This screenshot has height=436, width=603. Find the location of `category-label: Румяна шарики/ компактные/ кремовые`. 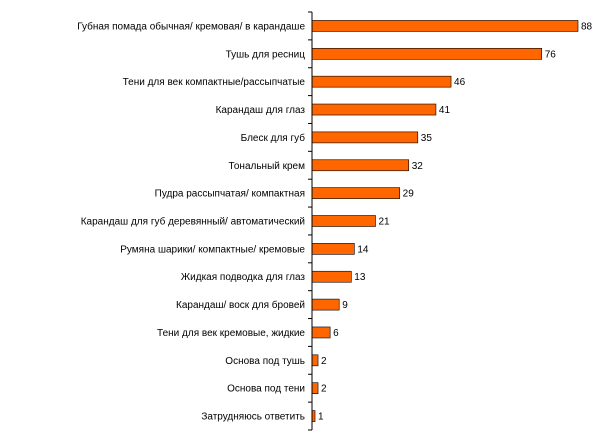

category-label: Румяна шарики/ компактные/ кремовые is located at coordinates (212, 249).